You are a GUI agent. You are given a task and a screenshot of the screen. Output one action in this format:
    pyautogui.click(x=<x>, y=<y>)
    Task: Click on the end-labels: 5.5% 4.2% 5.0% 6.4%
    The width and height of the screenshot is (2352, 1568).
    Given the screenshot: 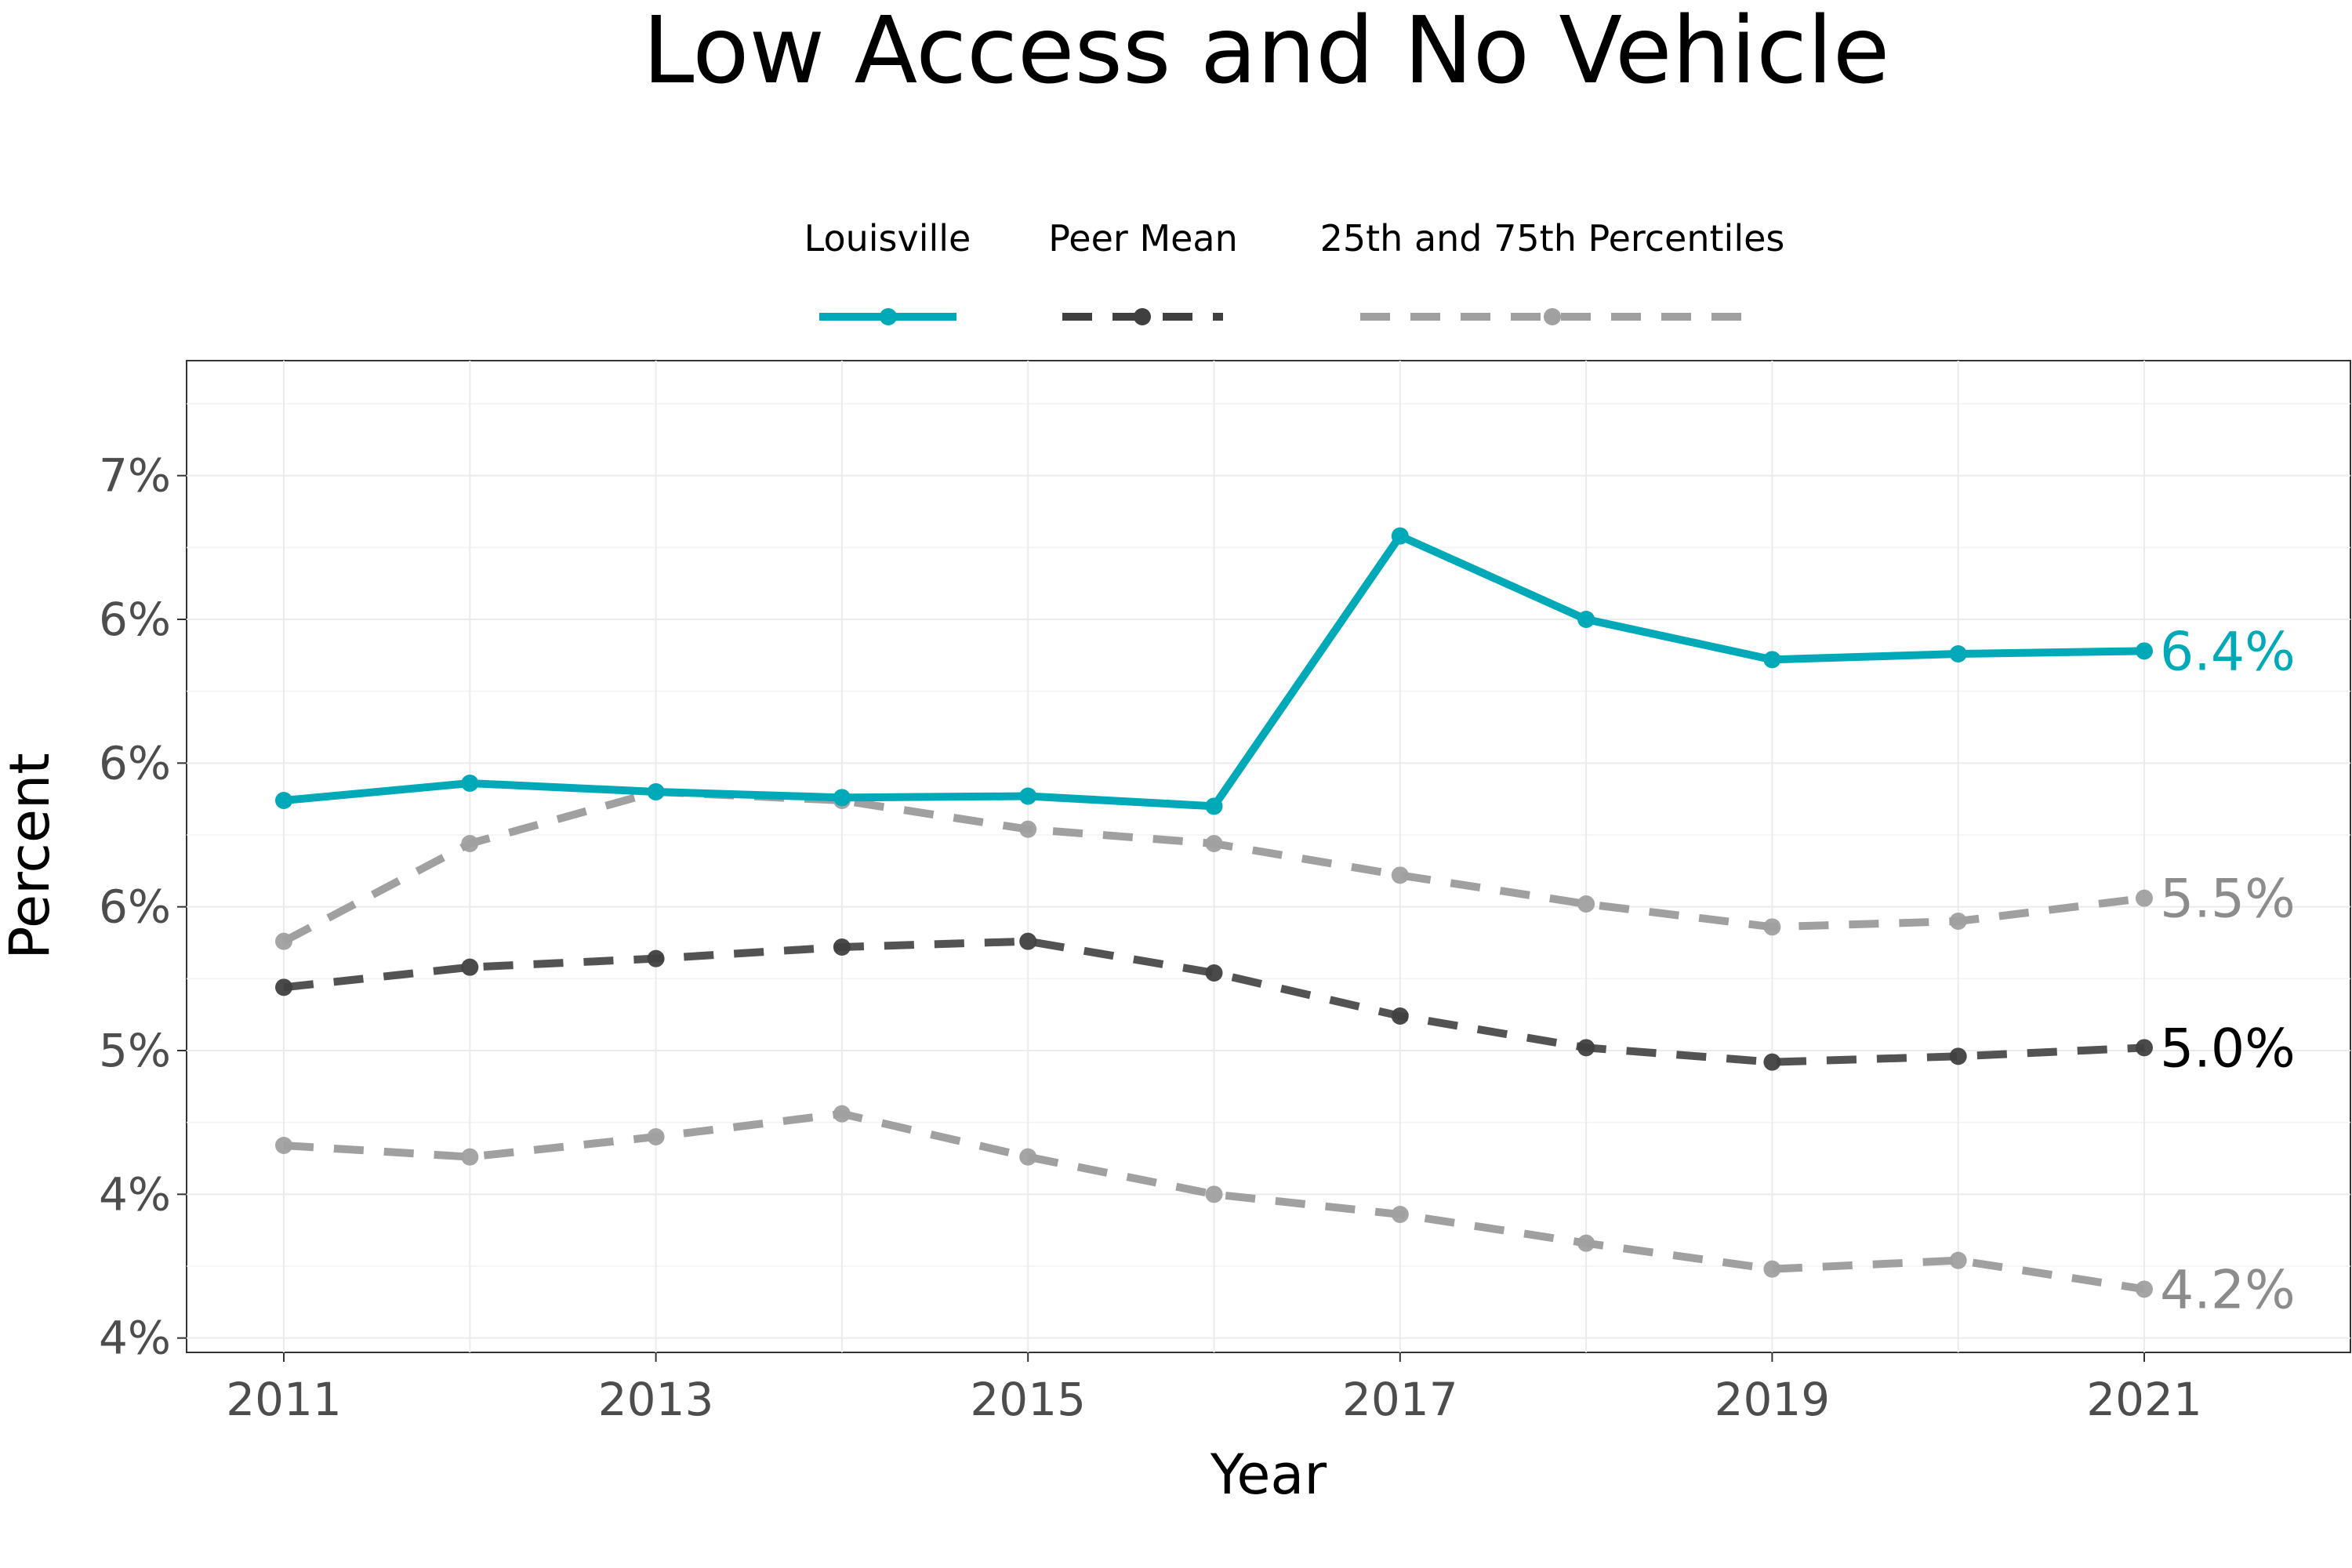 What is the action you would take?
    pyautogui.click(x=2228, y=971)
    